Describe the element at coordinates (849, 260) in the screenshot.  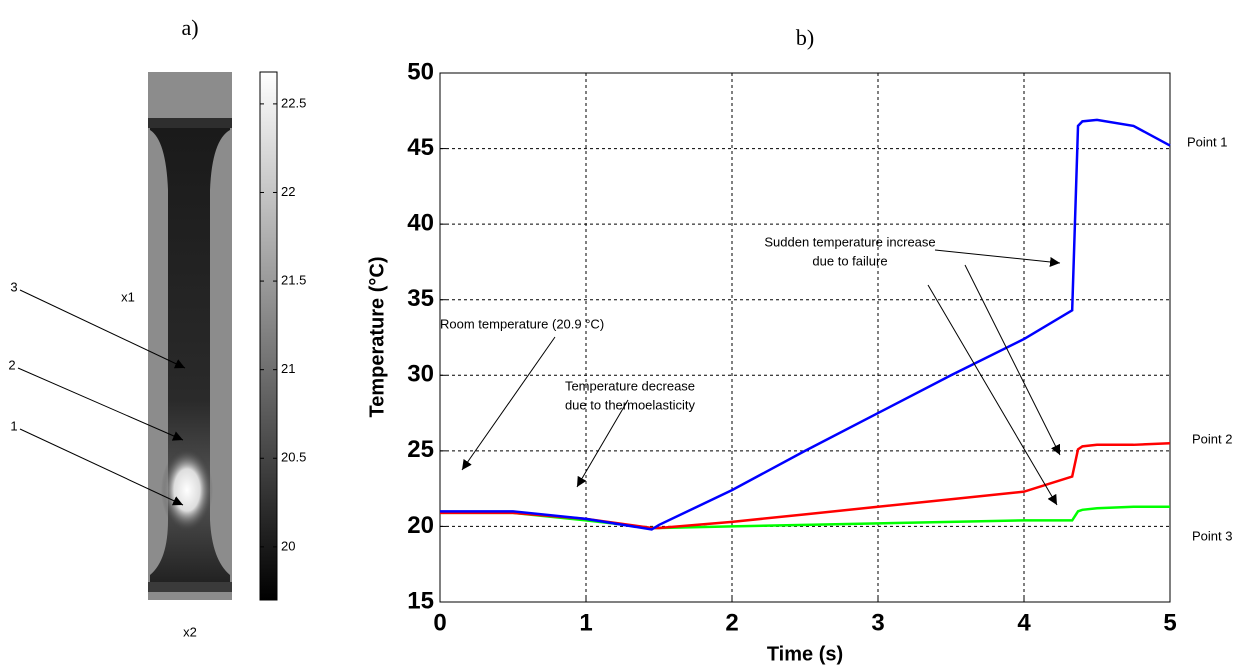
I see `annotation: due to failure` at that location.